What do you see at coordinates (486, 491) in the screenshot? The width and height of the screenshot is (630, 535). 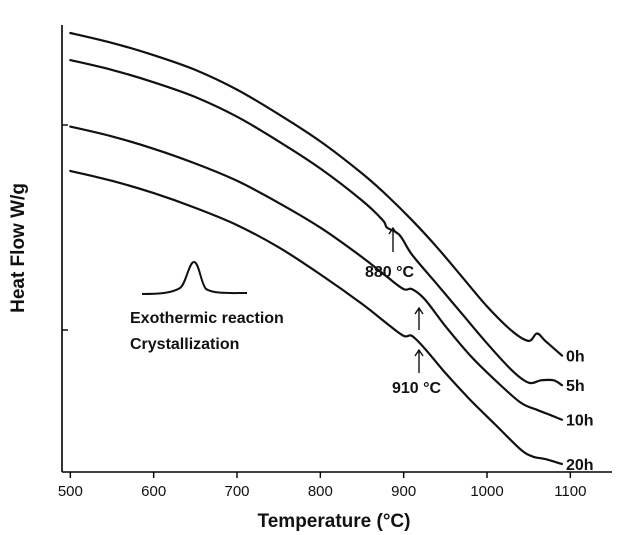 I see `x-tick-label: 1000` at bounding box center [486, 491].